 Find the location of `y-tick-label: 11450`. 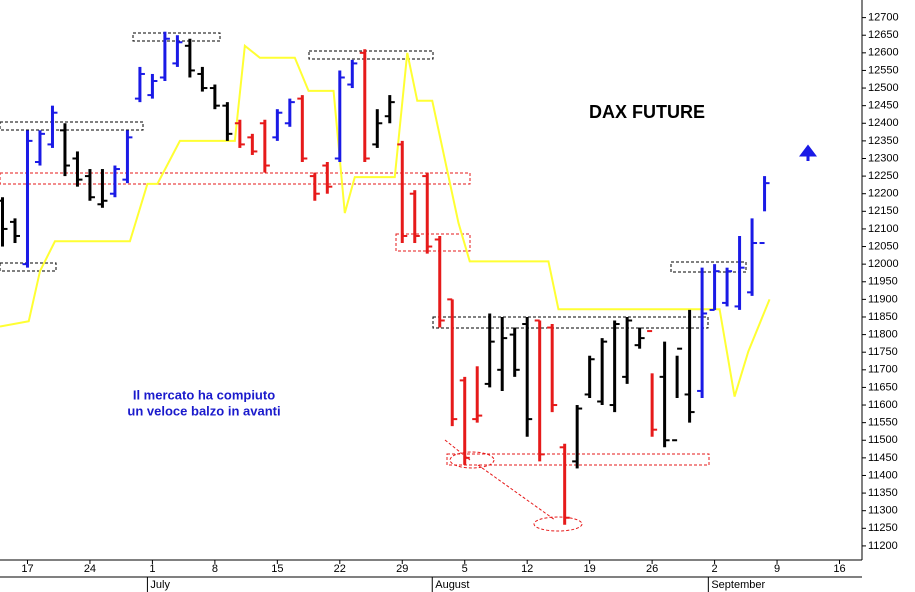

y-tick-label: 11450 is located at coordinates (883, 458).